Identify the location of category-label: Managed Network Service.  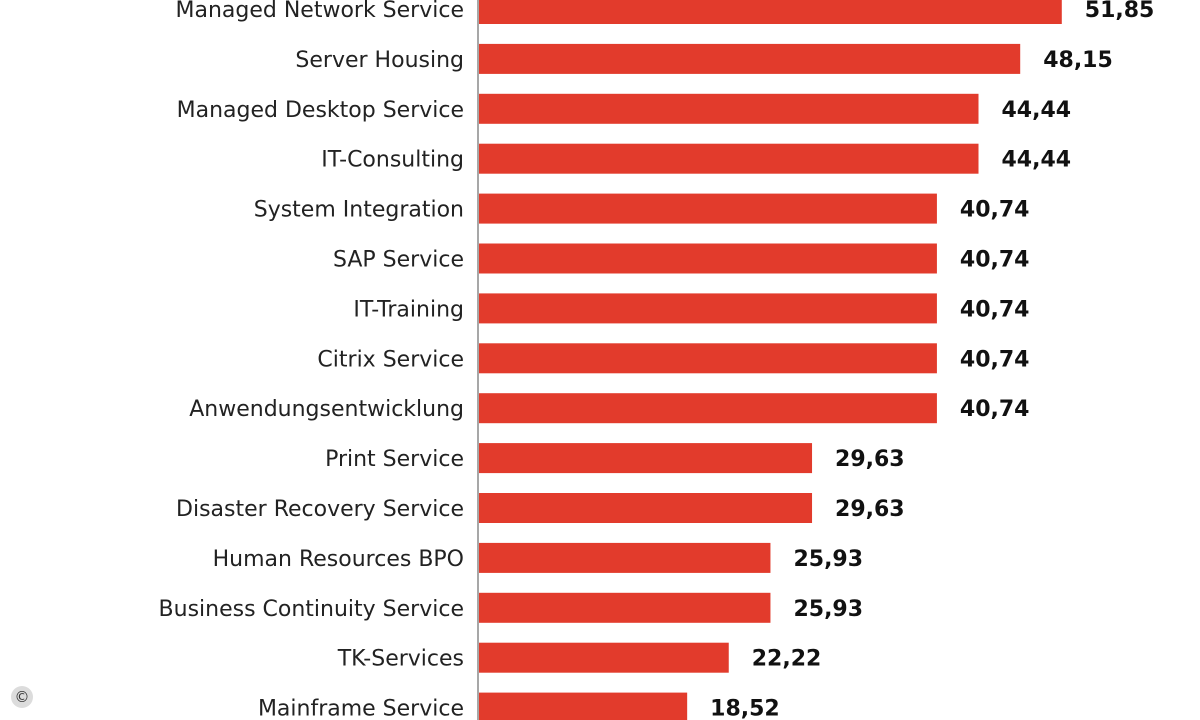
(319, 11).